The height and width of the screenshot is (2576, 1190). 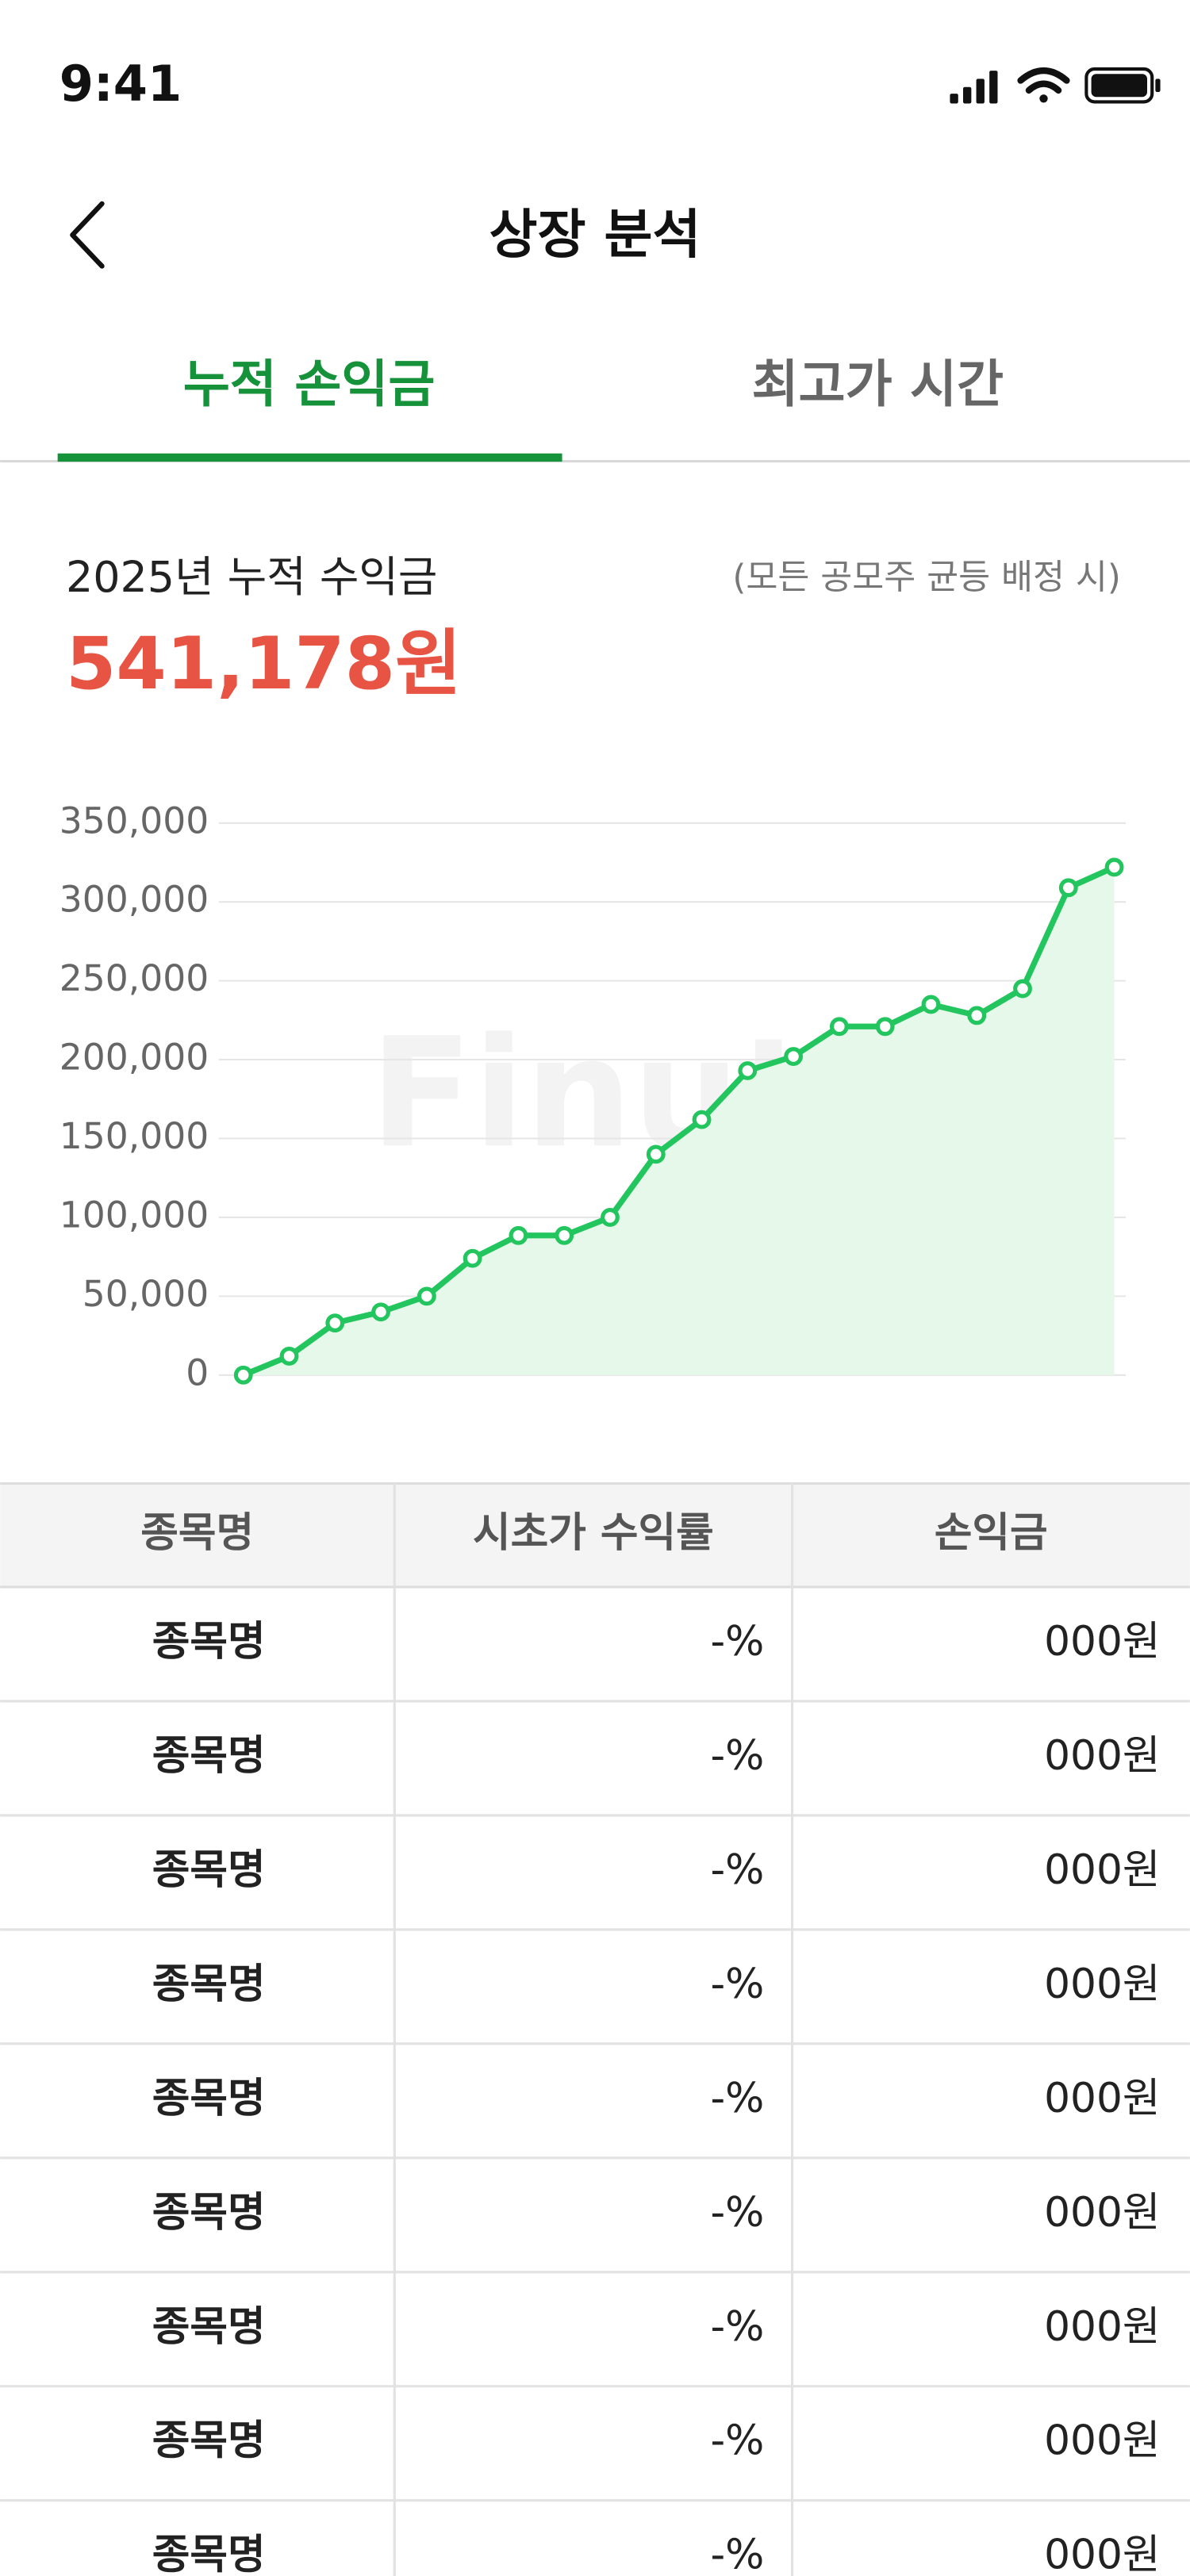 What do you see at coordinates (1043, 85) in the screenshot?
I see `wifi-icon` at bounding box center [1043, 85].